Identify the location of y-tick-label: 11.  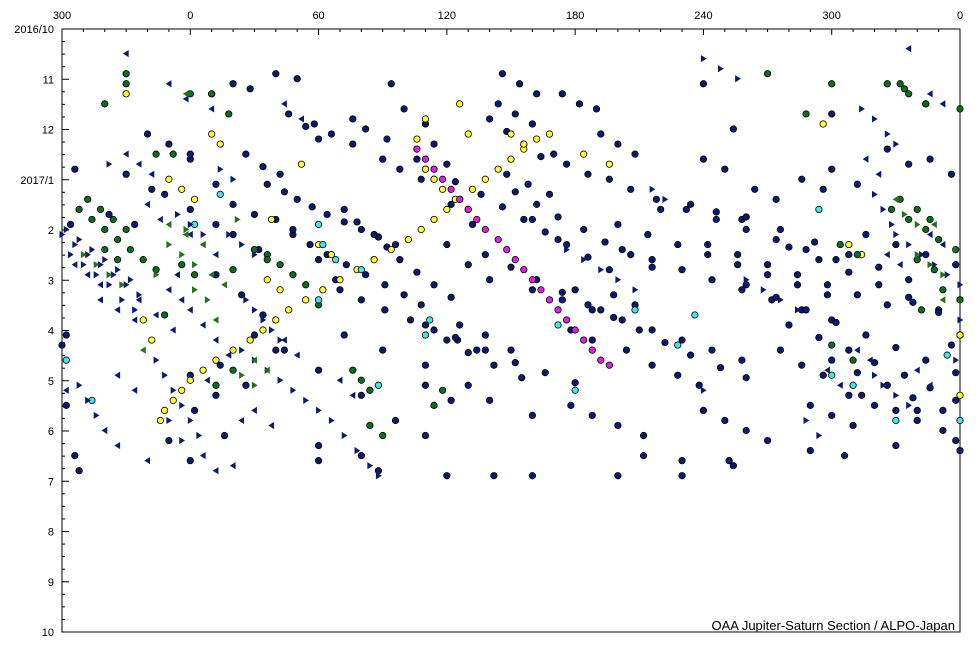
(48, 80).